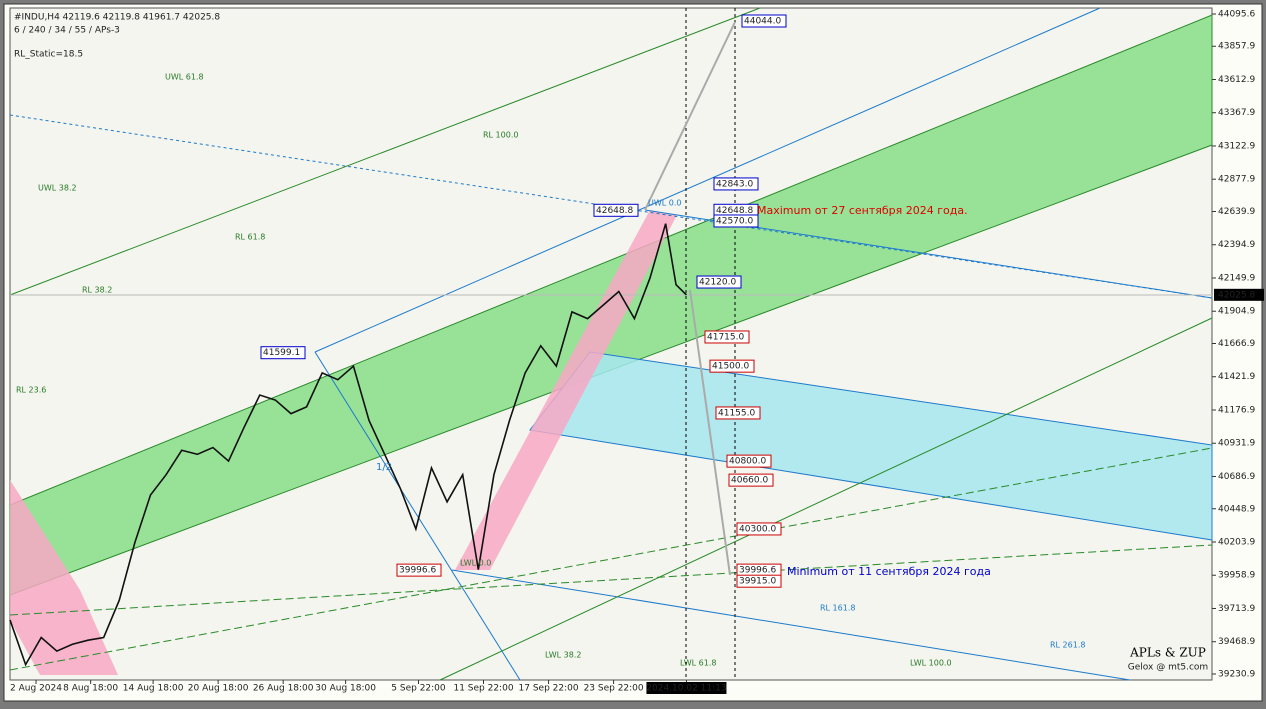  What do you see at coordinates (665, 203) in the screenshot?
I see `annotation: UWL 0.0` at bounding box center [665, 203].